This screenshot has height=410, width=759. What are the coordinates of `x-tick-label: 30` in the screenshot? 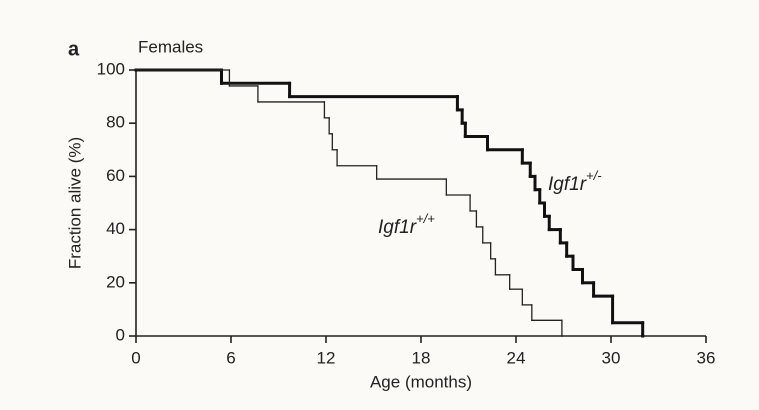 It's located at (611, 357).